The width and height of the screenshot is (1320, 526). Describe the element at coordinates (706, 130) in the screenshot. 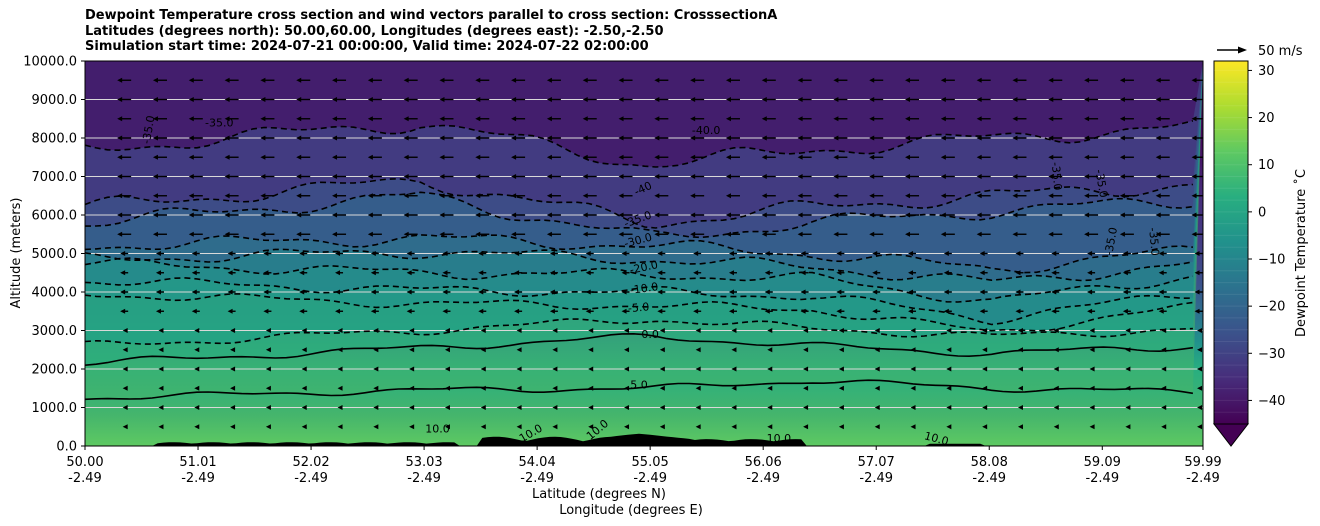

I see `contour-label: -40.0` at that location.